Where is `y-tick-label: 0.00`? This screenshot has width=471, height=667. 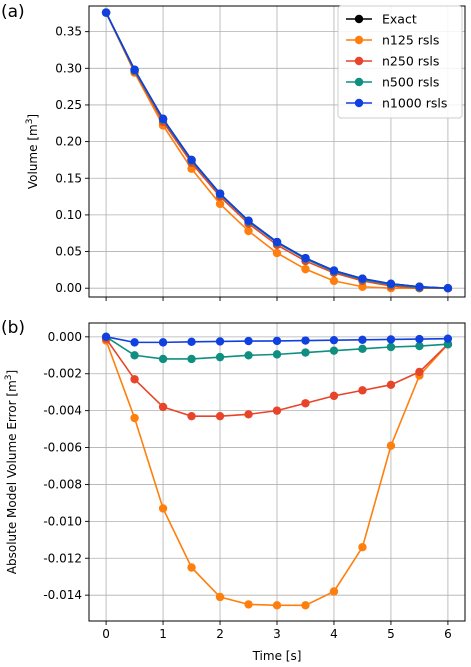
y-tick-label: 0.00 is located at coordinates (68, 288).